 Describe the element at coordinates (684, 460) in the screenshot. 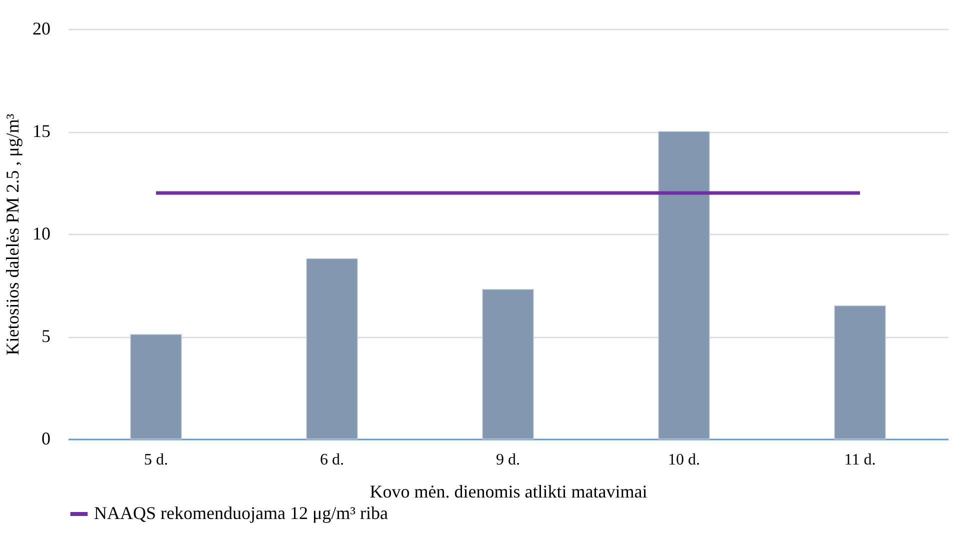

I see `x-tick-label: 10 d.` at that location.